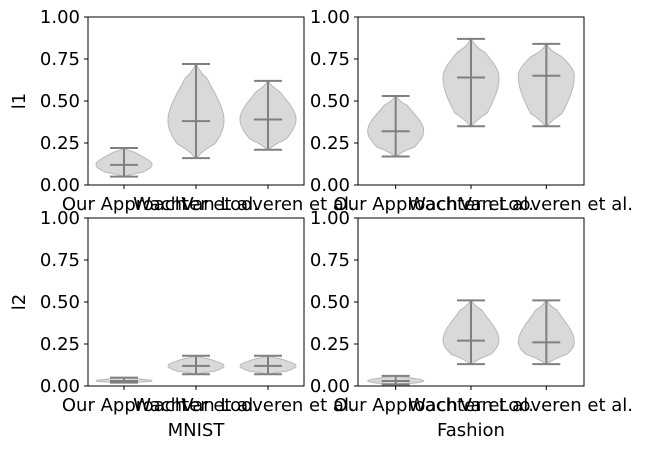 The image size is (650, 450). What do you see at coordinates (471, 430) in the screenshot?
I see `x-axis-label: Fashion` at bounding box center [471, 430].